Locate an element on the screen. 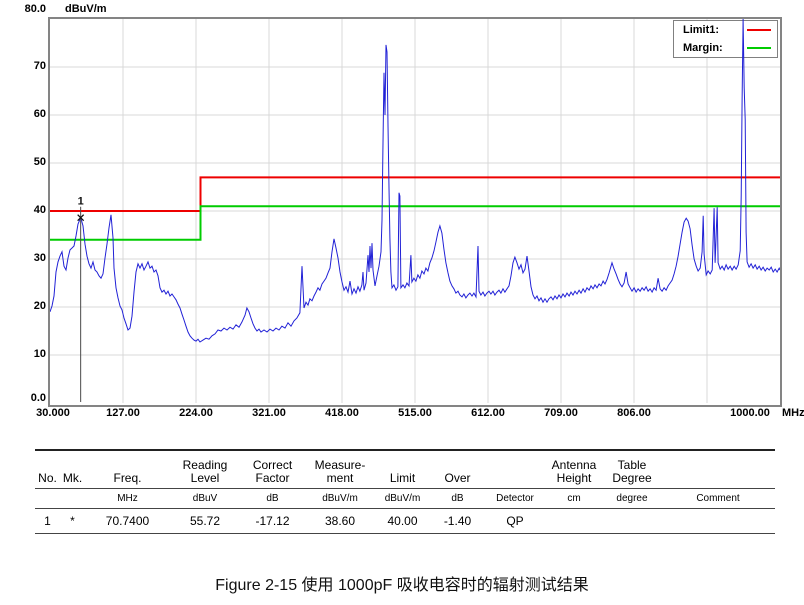 Image resolution: width=804 pixels, height=605 pixels. y-axis-tick-label: 20 is located at coordinates (39, 306).